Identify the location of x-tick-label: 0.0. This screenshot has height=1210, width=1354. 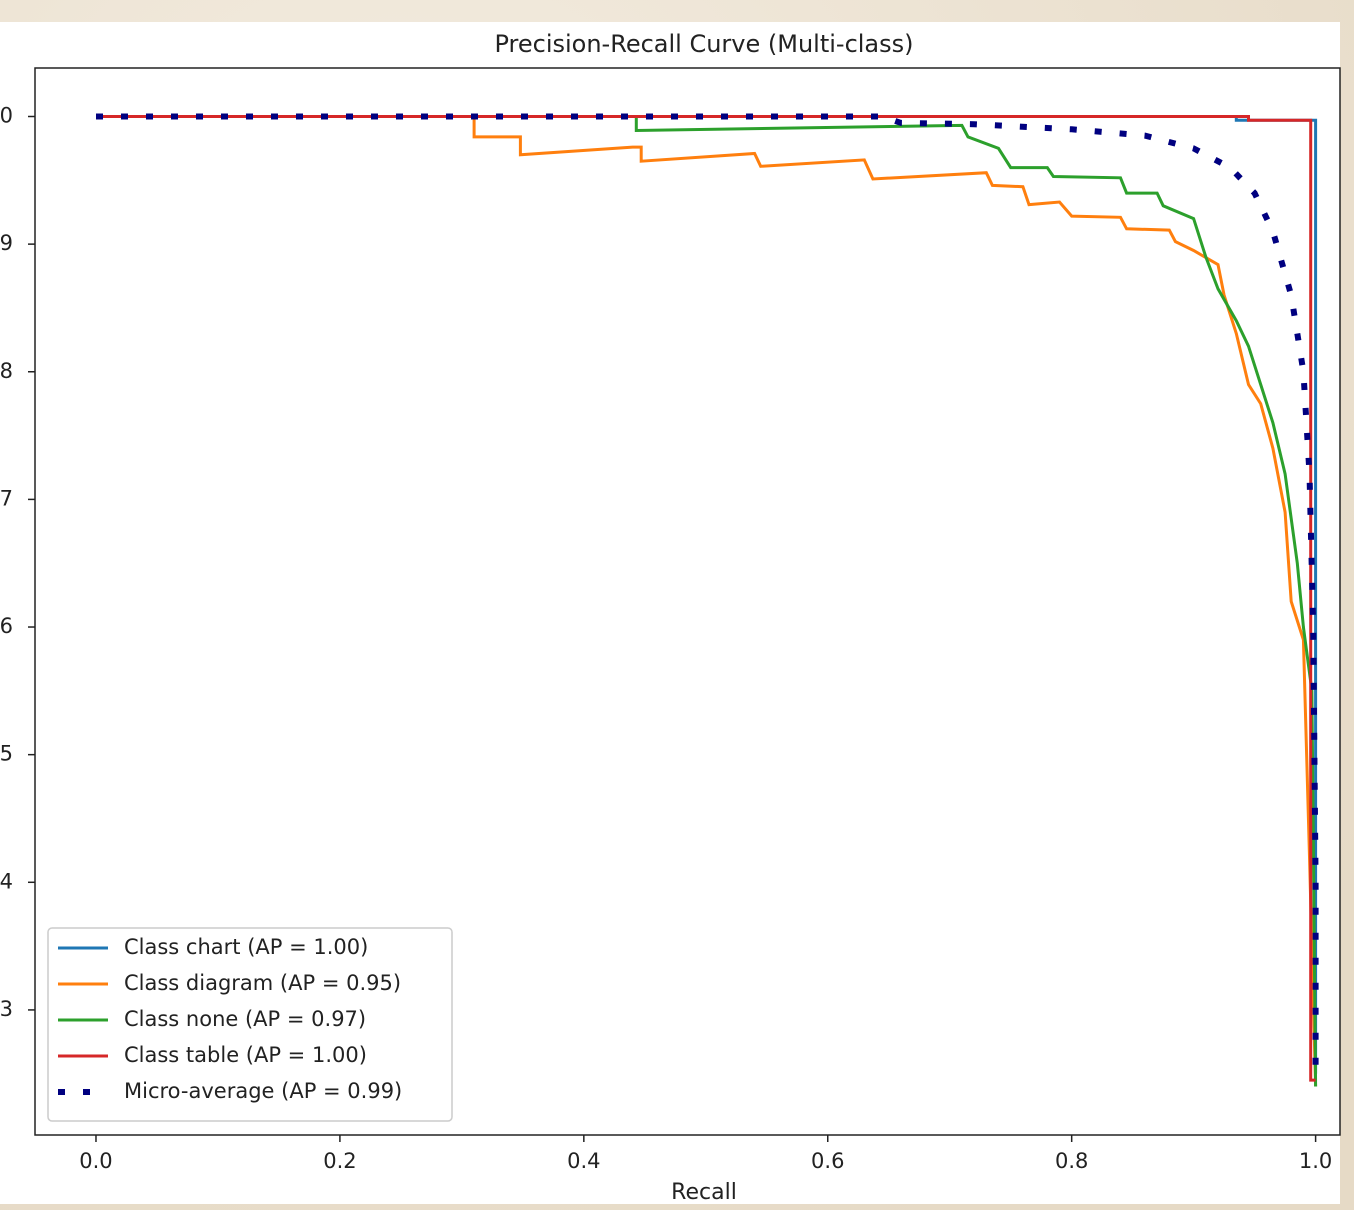
(95, 1161).